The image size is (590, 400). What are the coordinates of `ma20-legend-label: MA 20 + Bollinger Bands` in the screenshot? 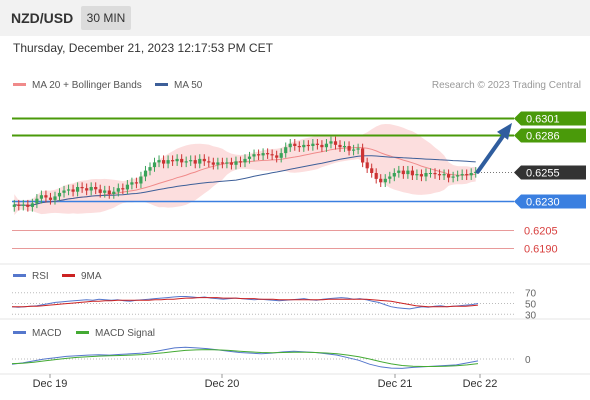 It's located at (87, 85).